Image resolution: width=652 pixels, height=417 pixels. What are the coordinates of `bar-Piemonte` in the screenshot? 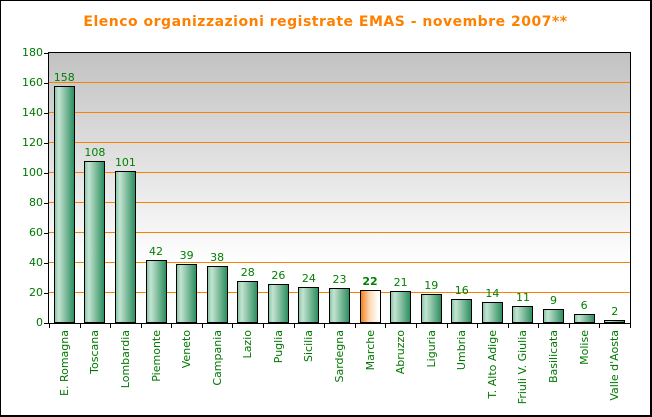 It's located at (156, 291).